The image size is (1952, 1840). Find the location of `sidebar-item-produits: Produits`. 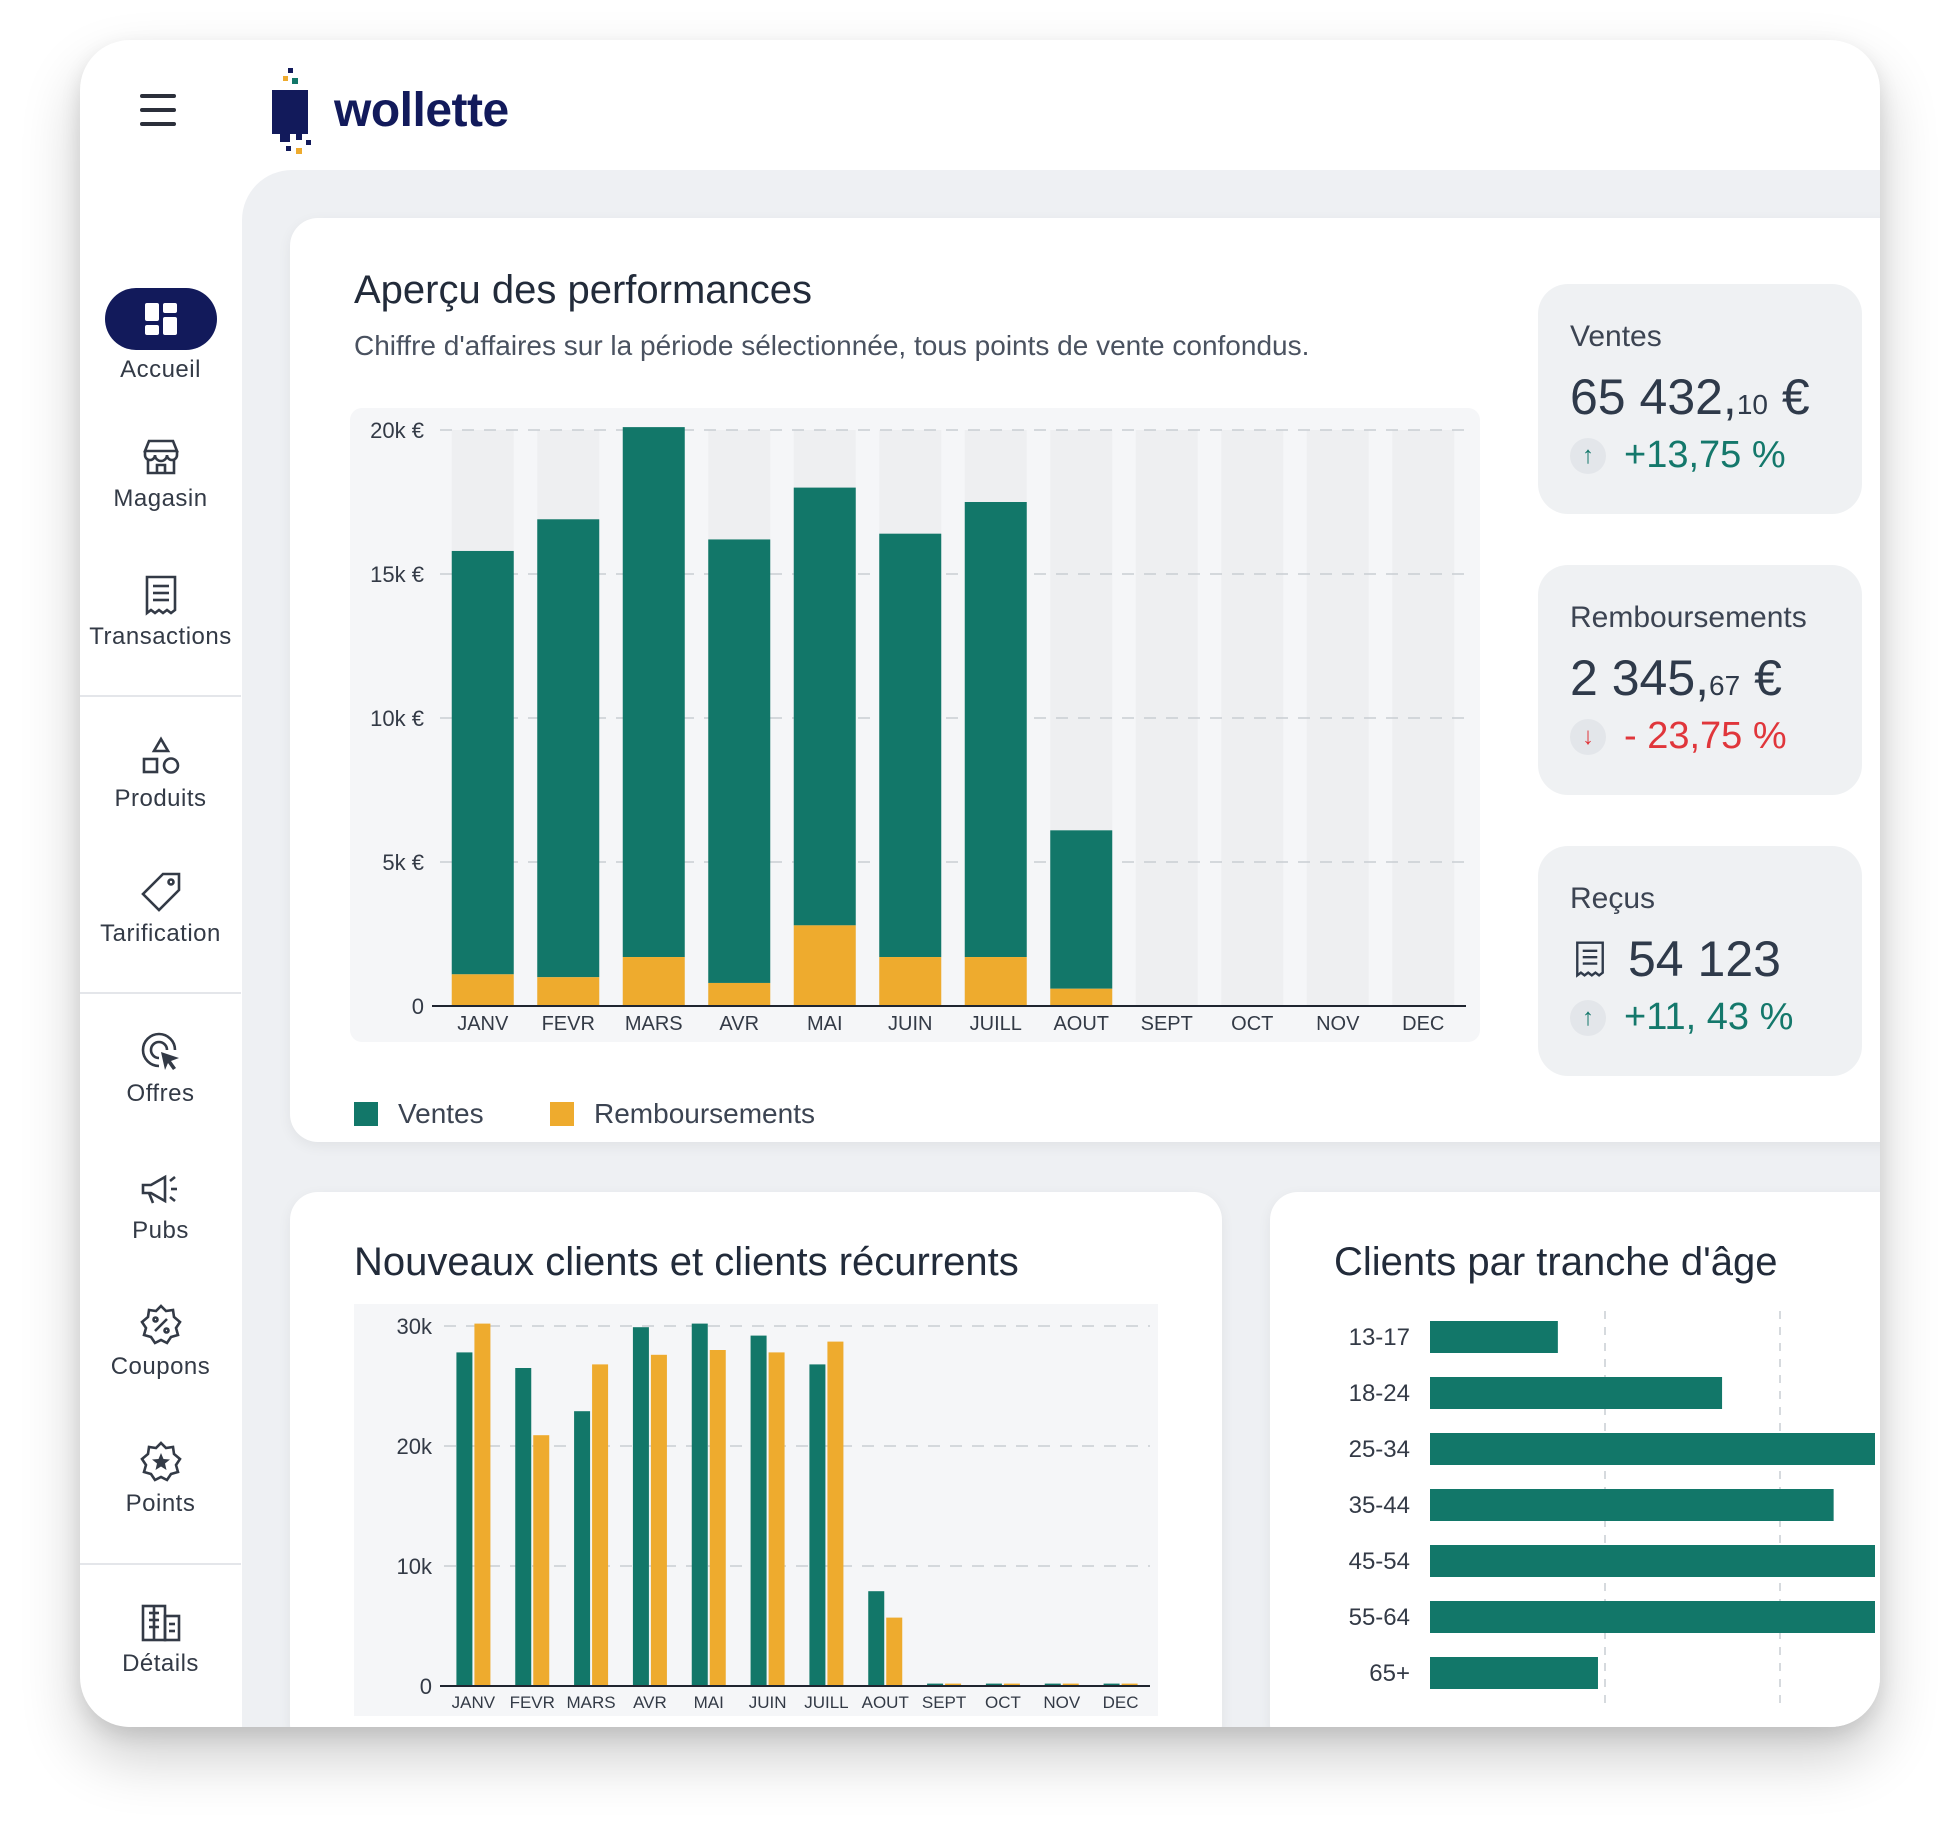

sidebar-item-produits: Produits is located at coordinates (160, 774).